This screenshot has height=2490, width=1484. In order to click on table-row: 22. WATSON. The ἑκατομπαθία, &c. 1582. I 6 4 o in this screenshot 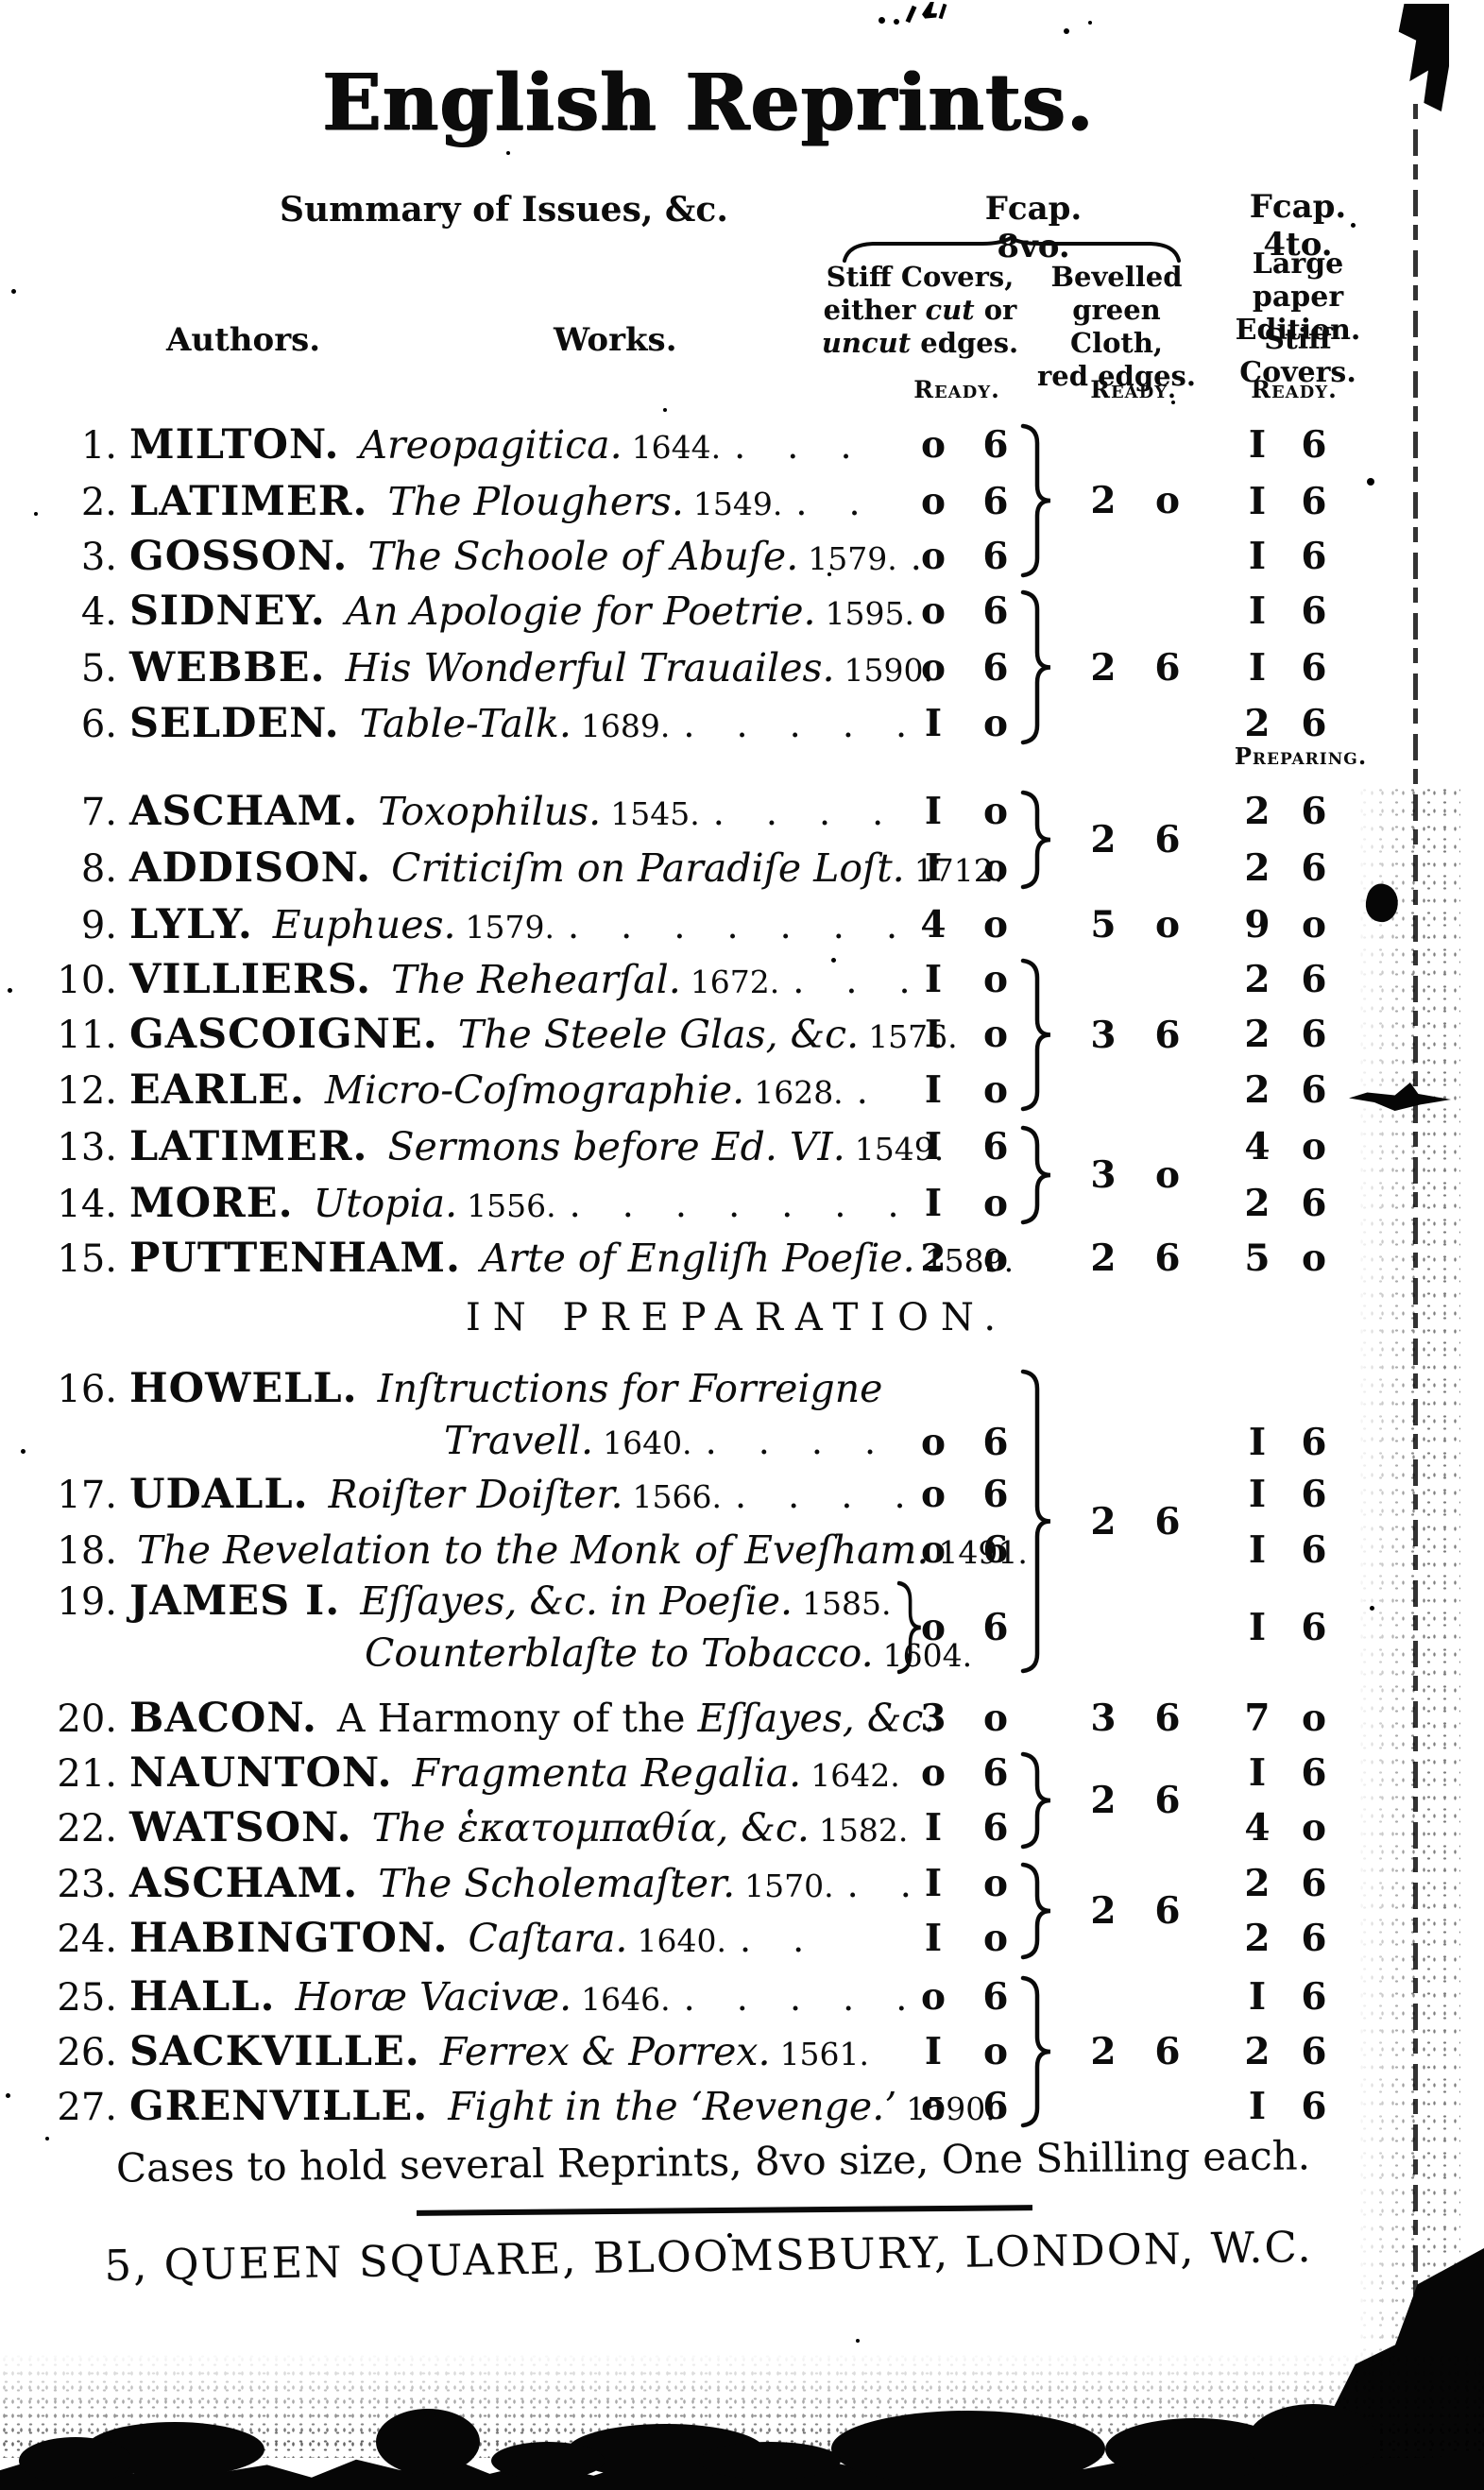, I will do `click(695, 1828)`.